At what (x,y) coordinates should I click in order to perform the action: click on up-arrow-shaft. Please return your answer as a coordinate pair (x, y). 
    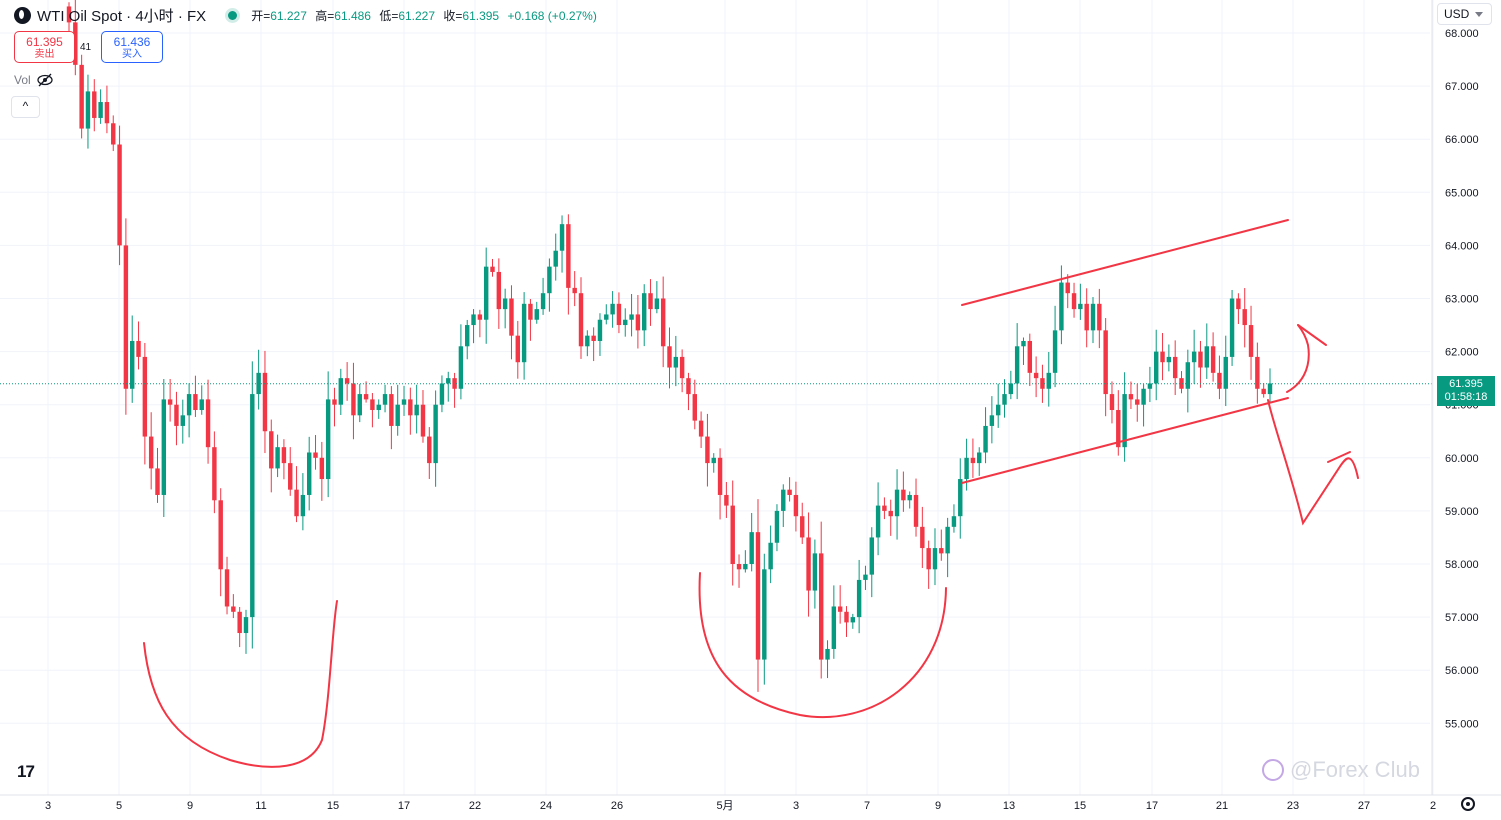
    Looking at the image, I should click on (1298, 358).